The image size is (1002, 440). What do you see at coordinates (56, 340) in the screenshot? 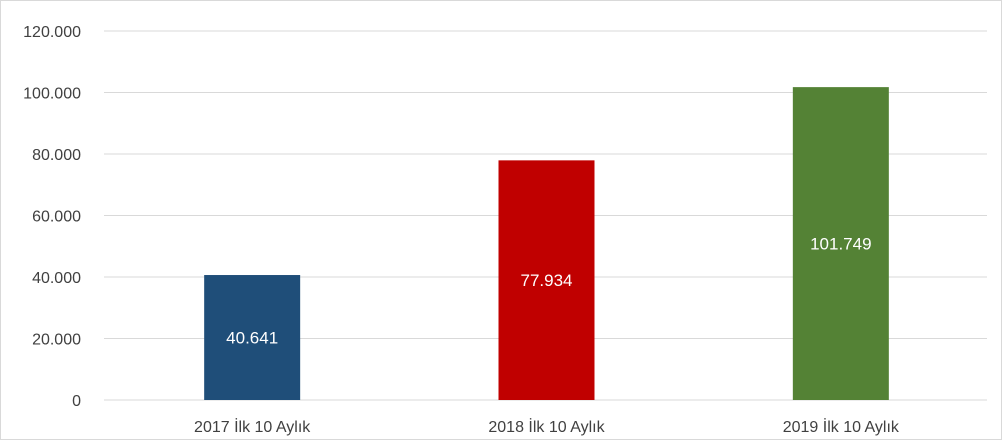
I see `y-tick-label: 20.000` at bounding box center [56, 340].